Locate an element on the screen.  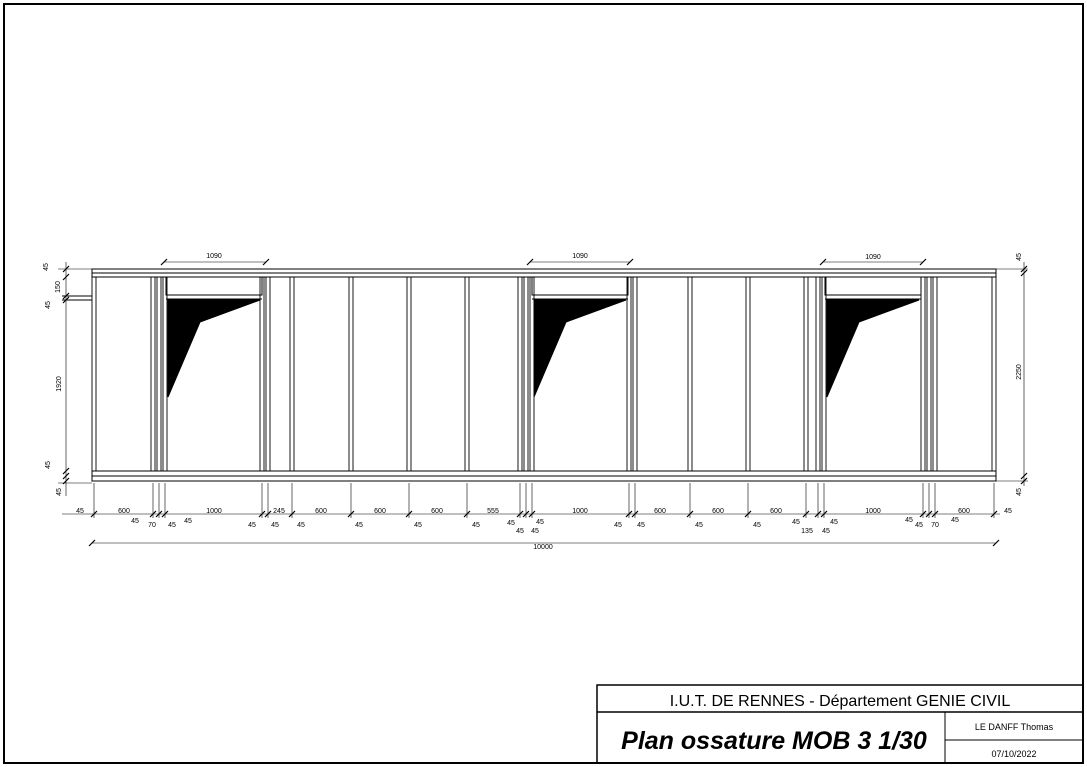
dim-b39: 45 is located at coordinates (834, 522).